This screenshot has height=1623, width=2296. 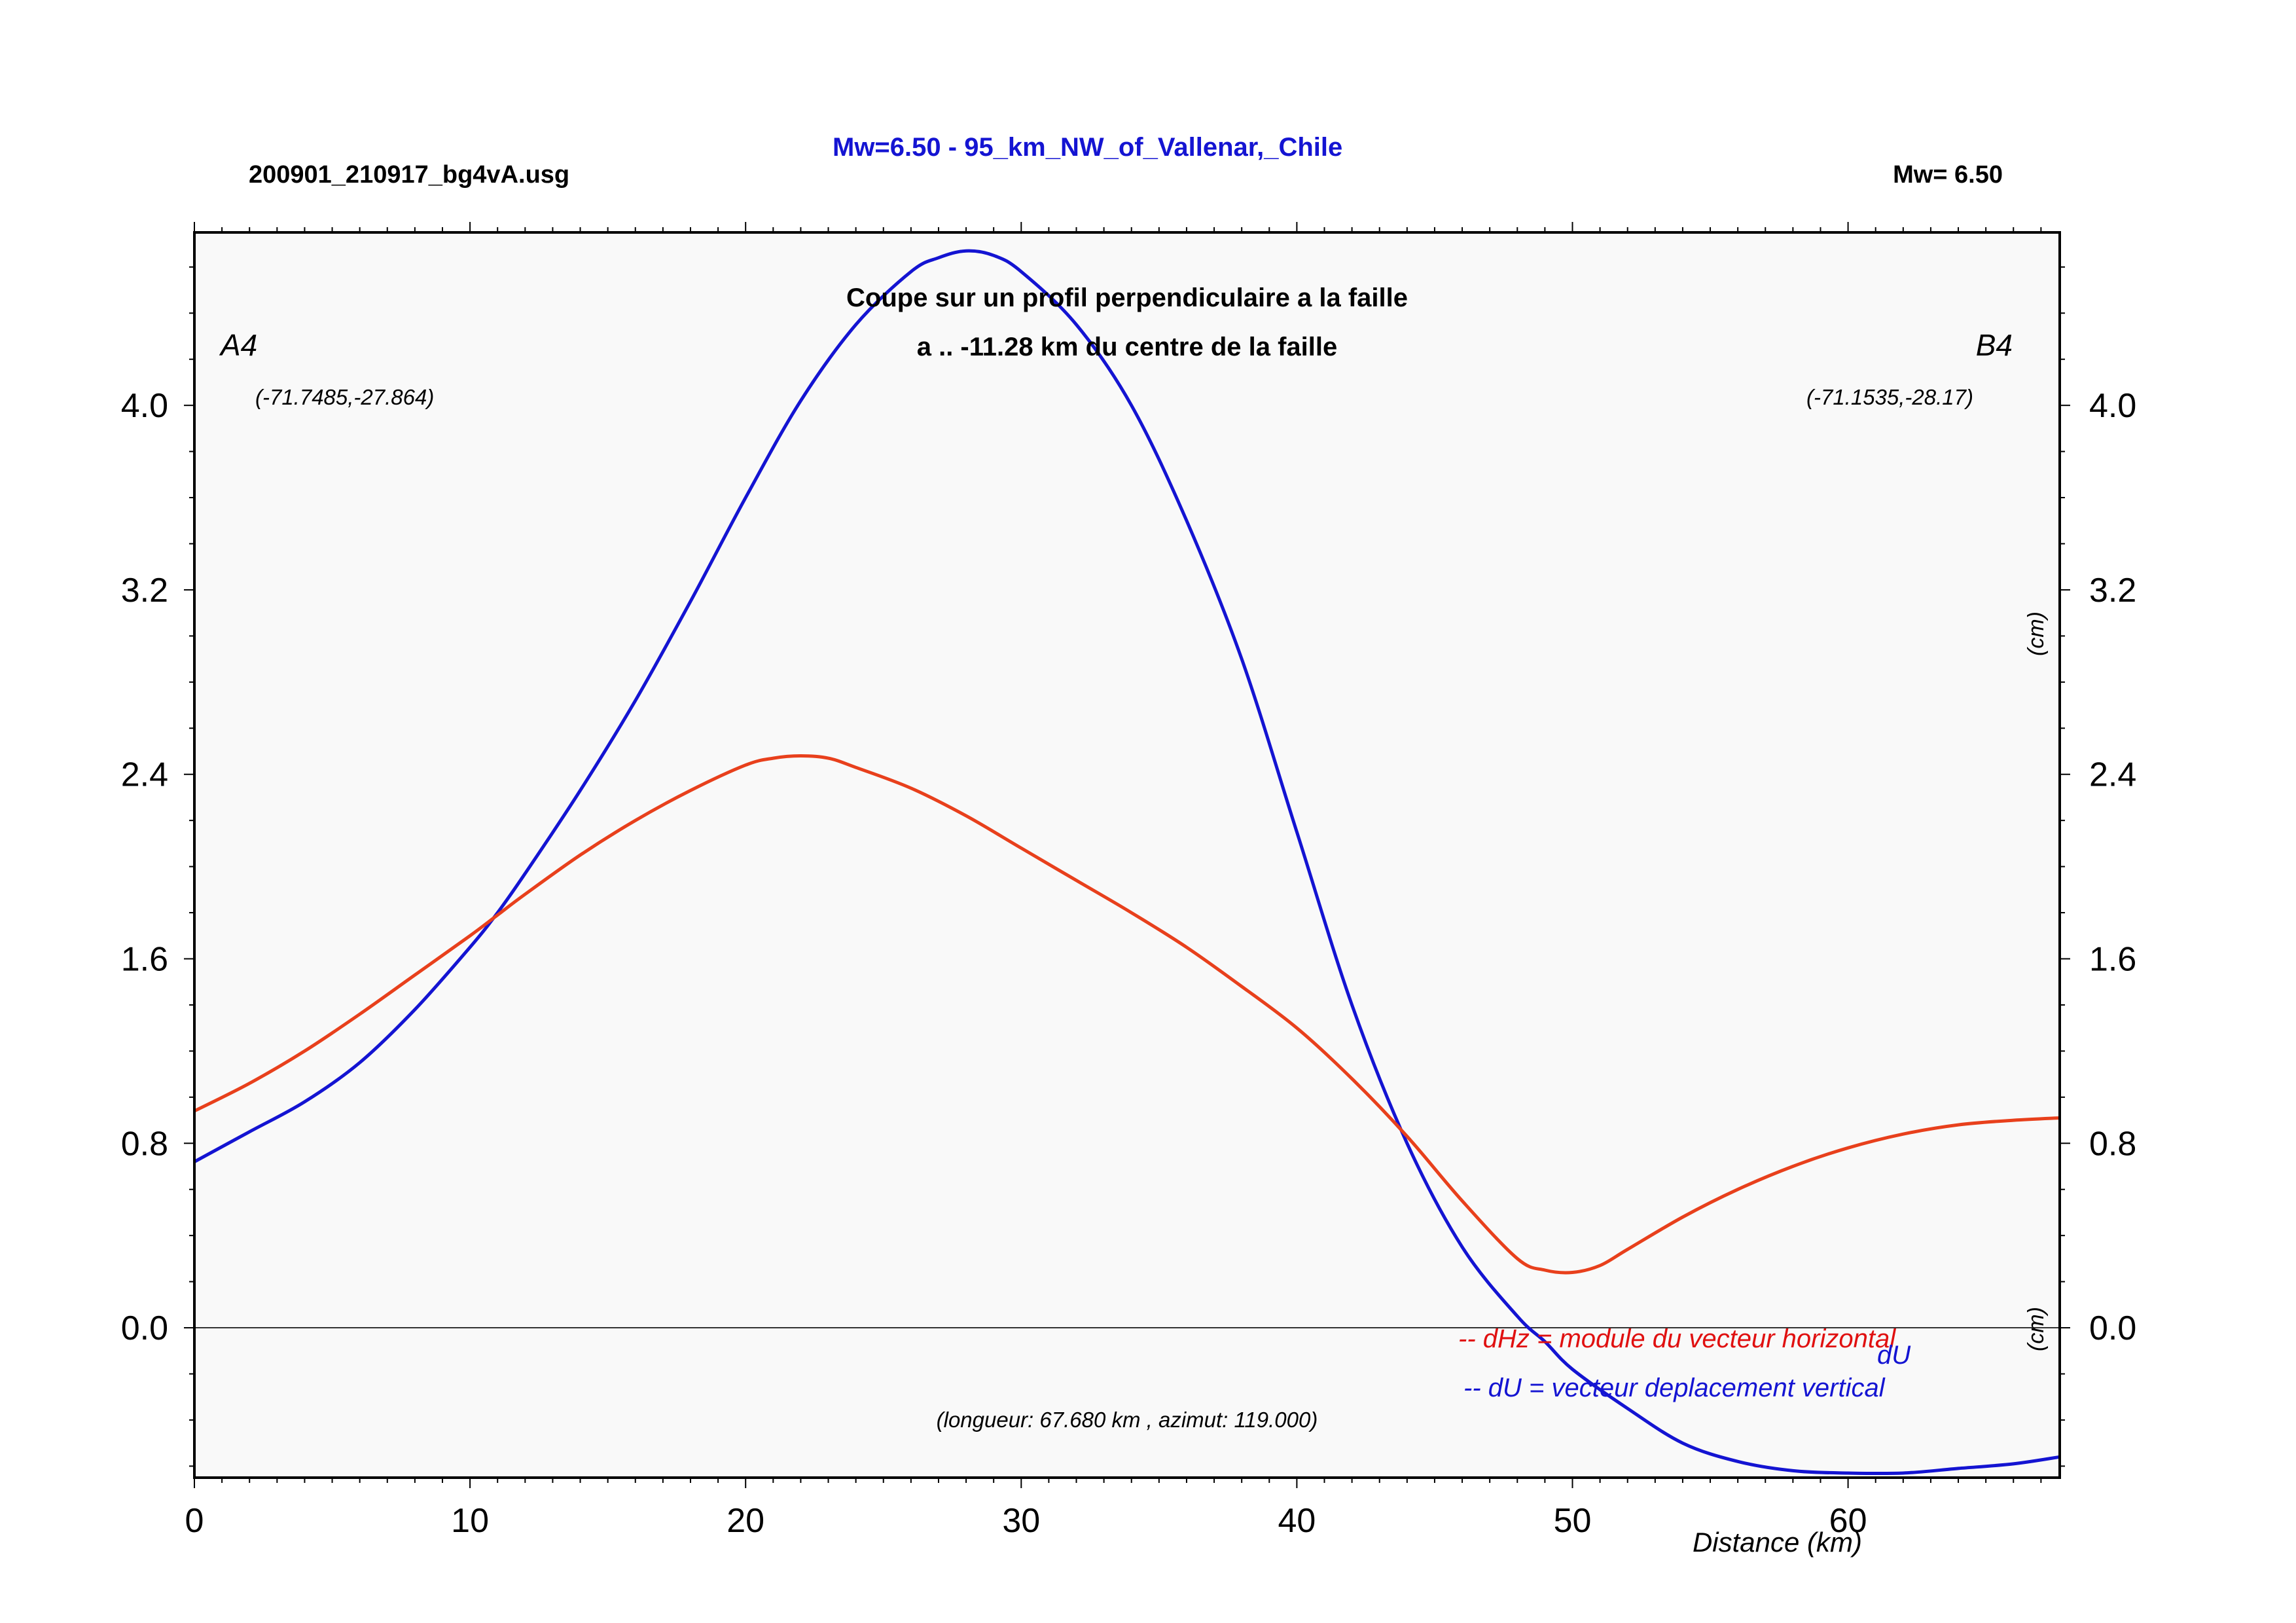 What do you see at coordinates (2112, 1144) in the screenshot?
I see `y-tick-label-right: 0.8` at bounding box center [2112, 1144].